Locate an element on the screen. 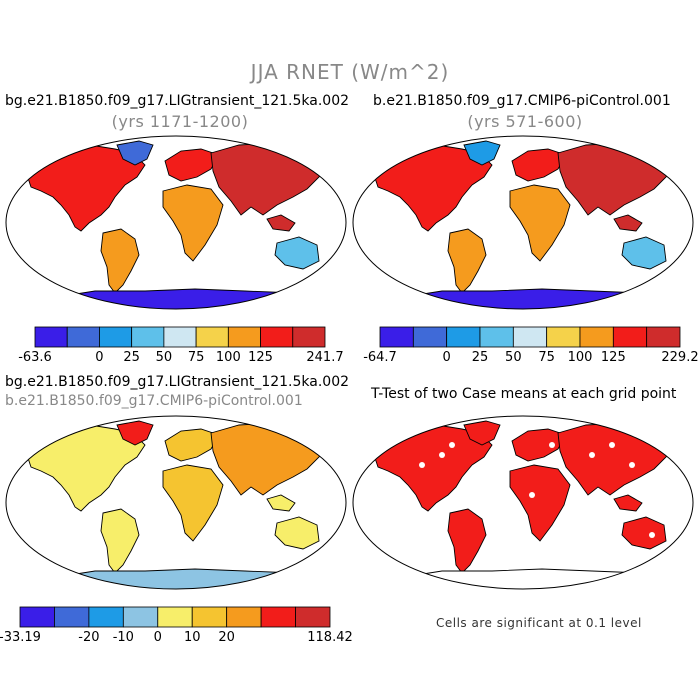  colorbar-tick-label: 50 is located at coordinates (164, 357).